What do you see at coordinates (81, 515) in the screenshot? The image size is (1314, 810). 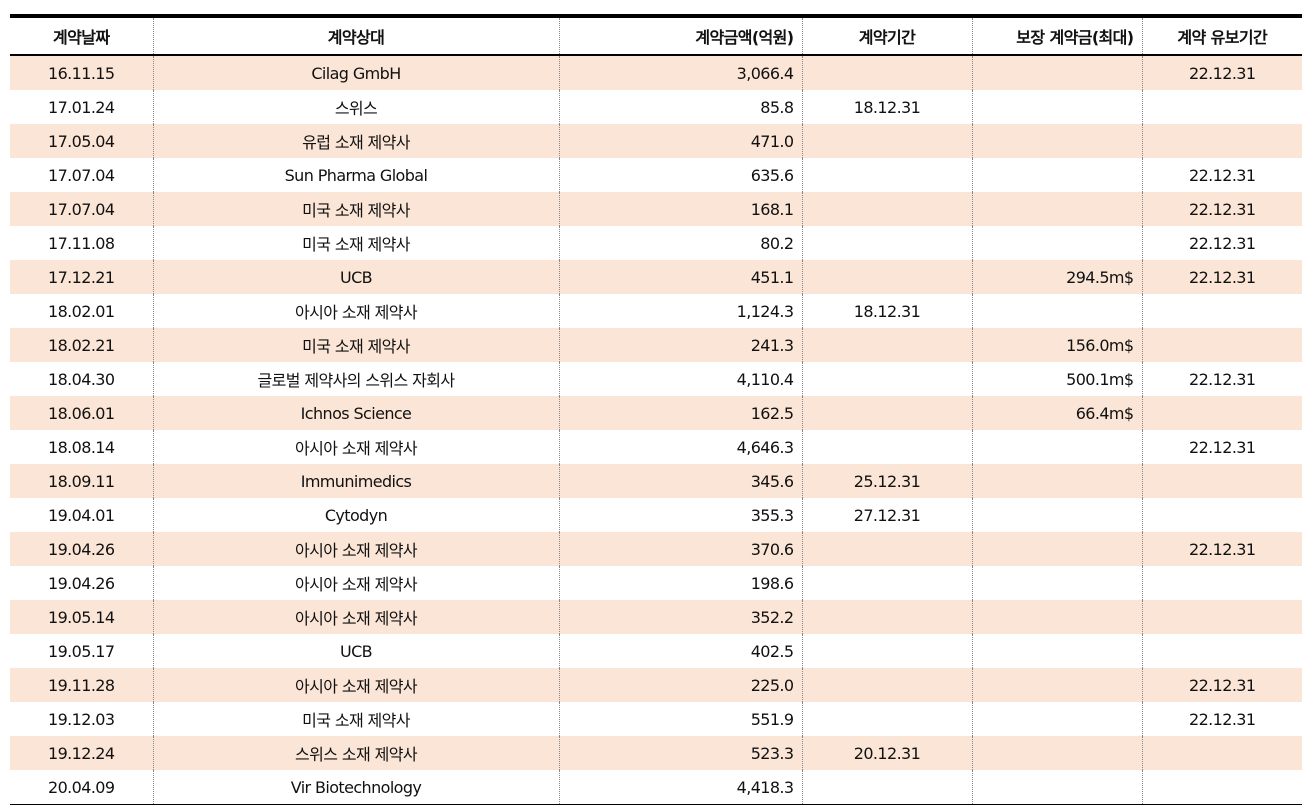 I see `cell-date: 19.04.01` at bounding box center [81, 515].